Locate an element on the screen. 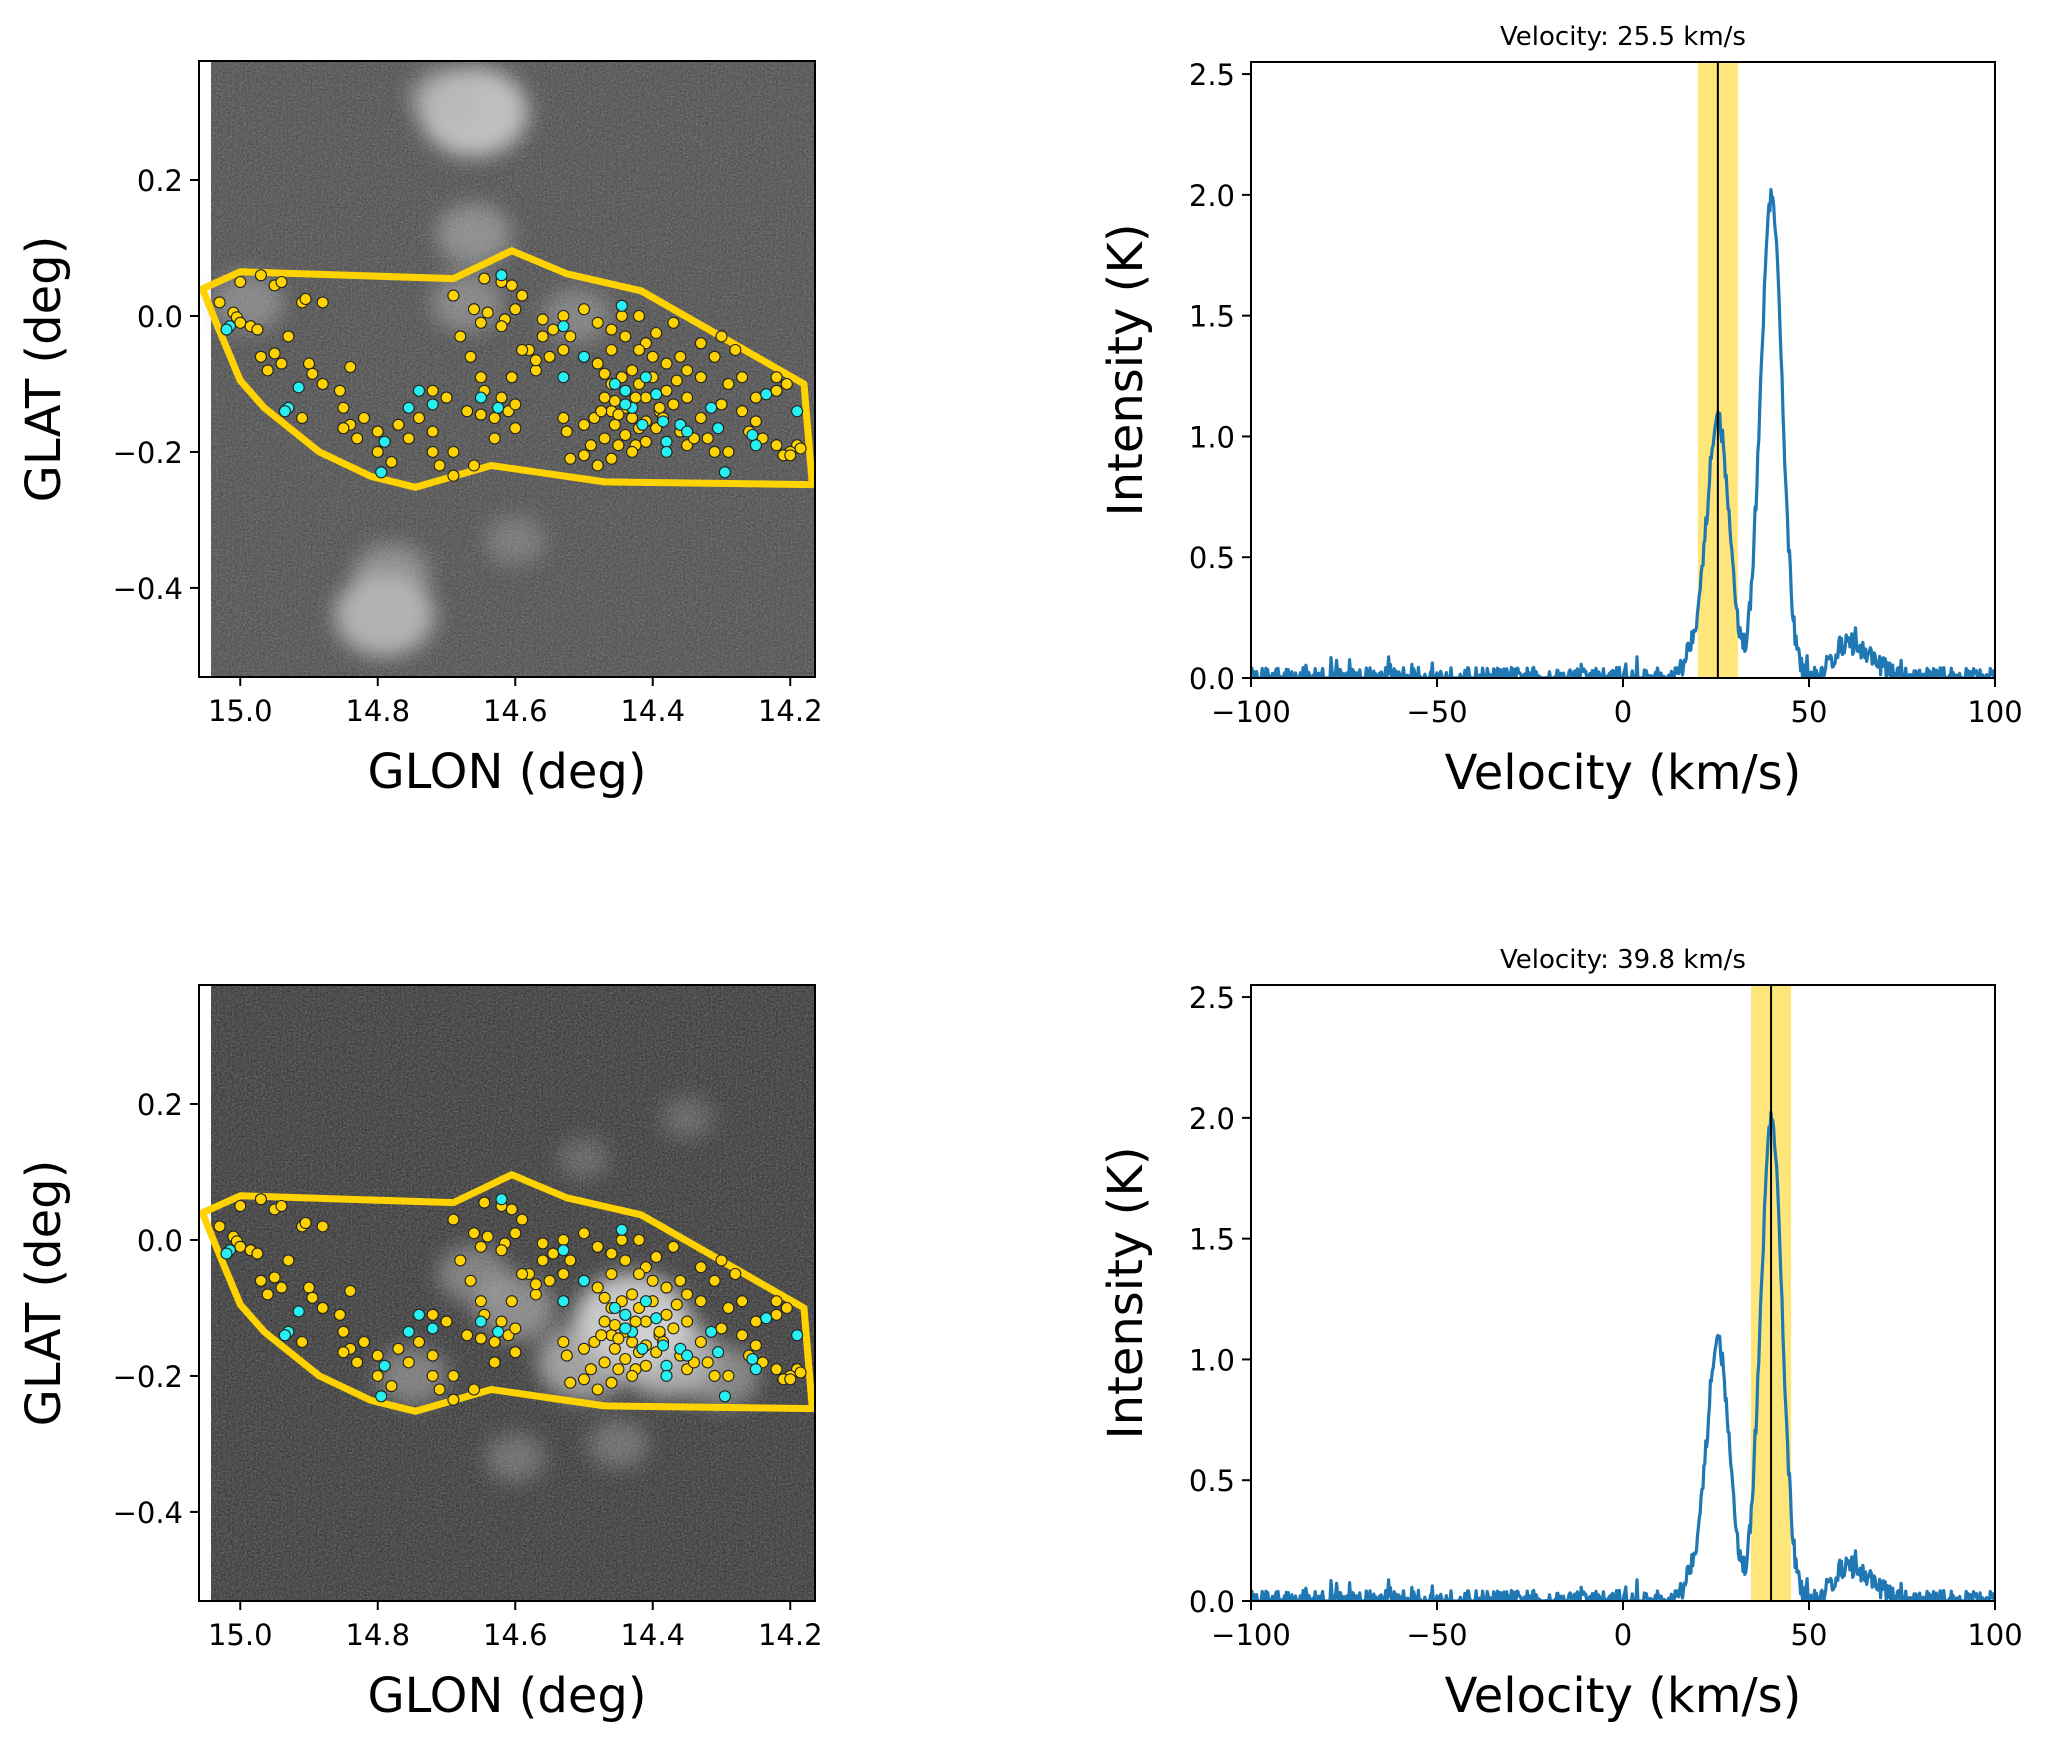 The image size is (2052, 1745). y-tick-label: 2.5 is located at coordinates (1212, 998).